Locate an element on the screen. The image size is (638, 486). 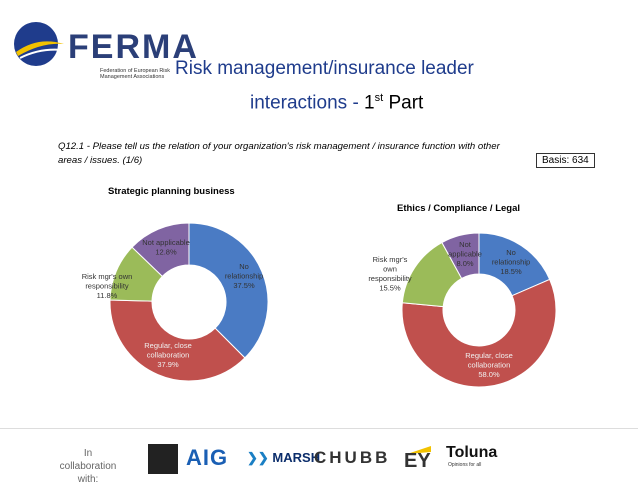
sponsor-marsh: ❯❯ MARSH is located at coordinates (283, 458).